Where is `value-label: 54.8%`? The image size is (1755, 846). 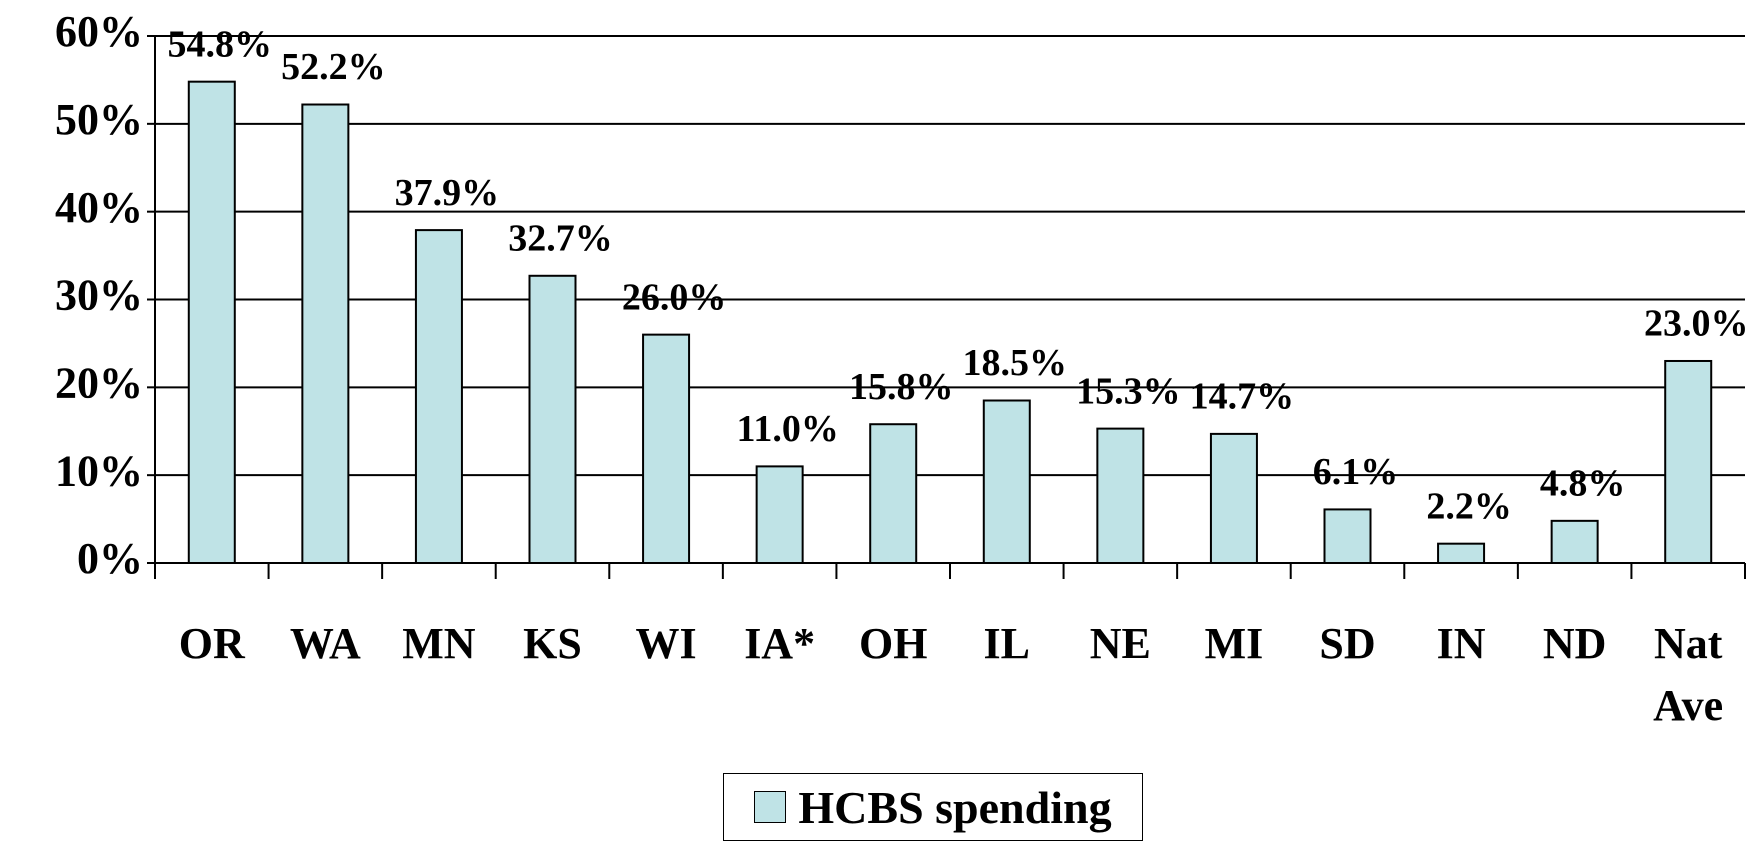
value-label: 54.8% is located at coordinates (220, 44).